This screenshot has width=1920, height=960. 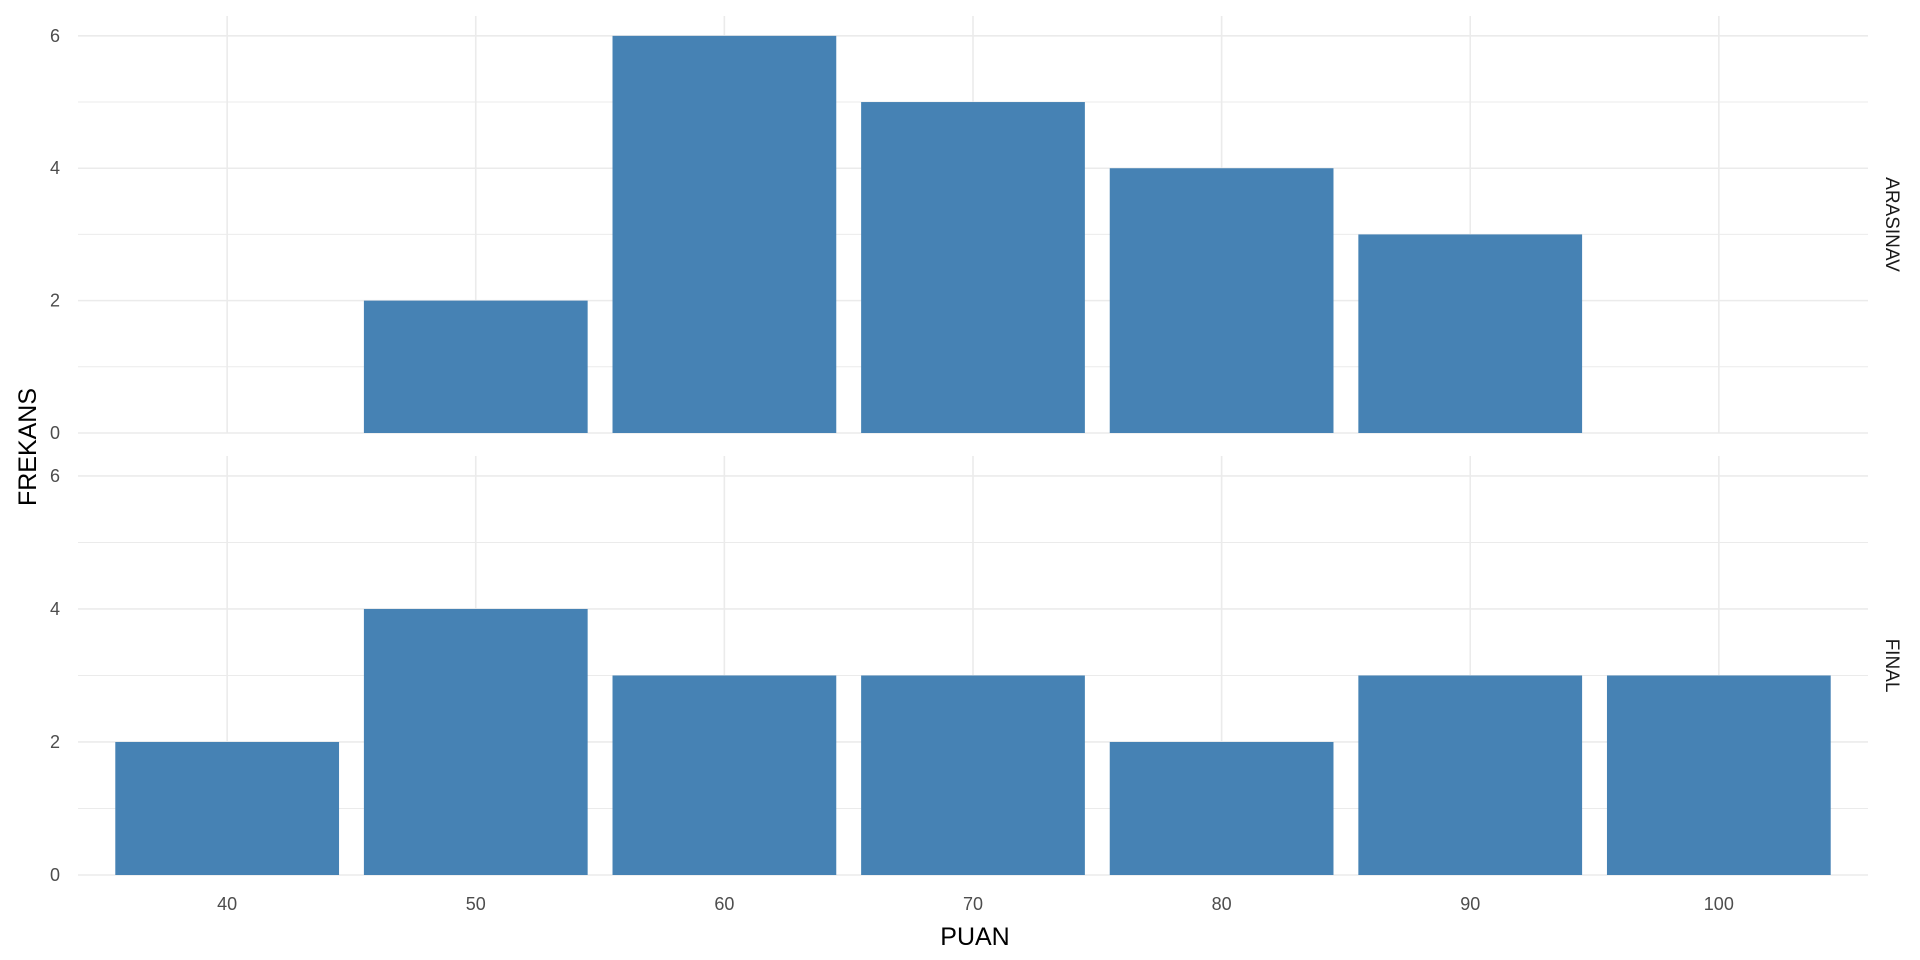 What do you see at coordinates (1891, 224) in the screenshot?
I see `facet-strip-label: ARASINAV` at bounding box center [1891, 224].